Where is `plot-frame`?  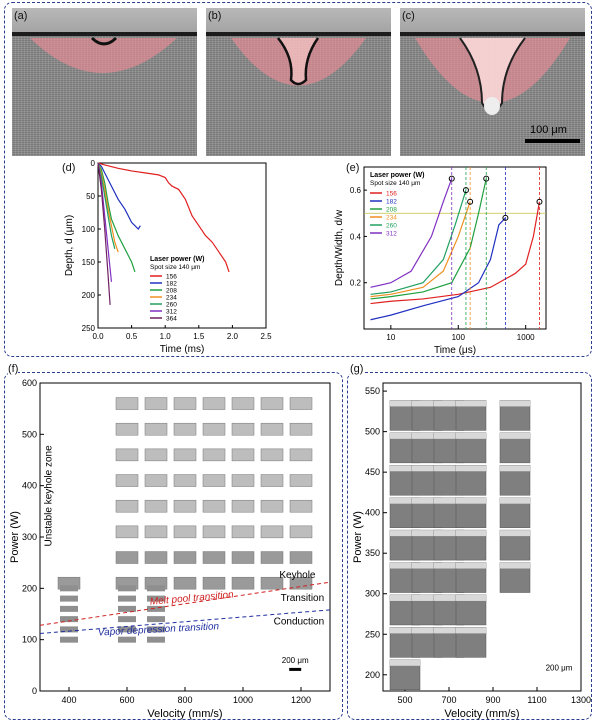 plot-frame is located at coordinates (455, 248).